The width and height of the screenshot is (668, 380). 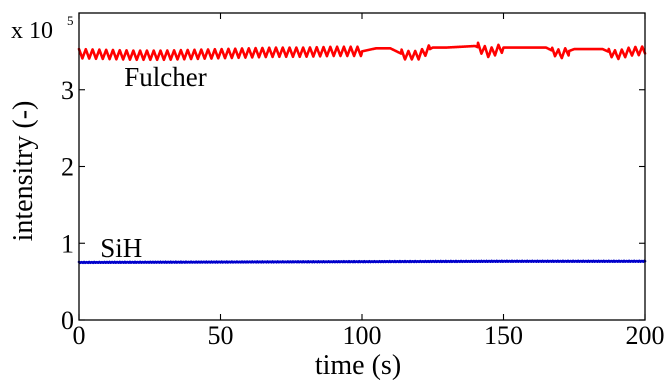 What do you see at coordinates (221, 335) in the screenshot?
I see `x-tick-label: 50` at bounding box center [221, 335].